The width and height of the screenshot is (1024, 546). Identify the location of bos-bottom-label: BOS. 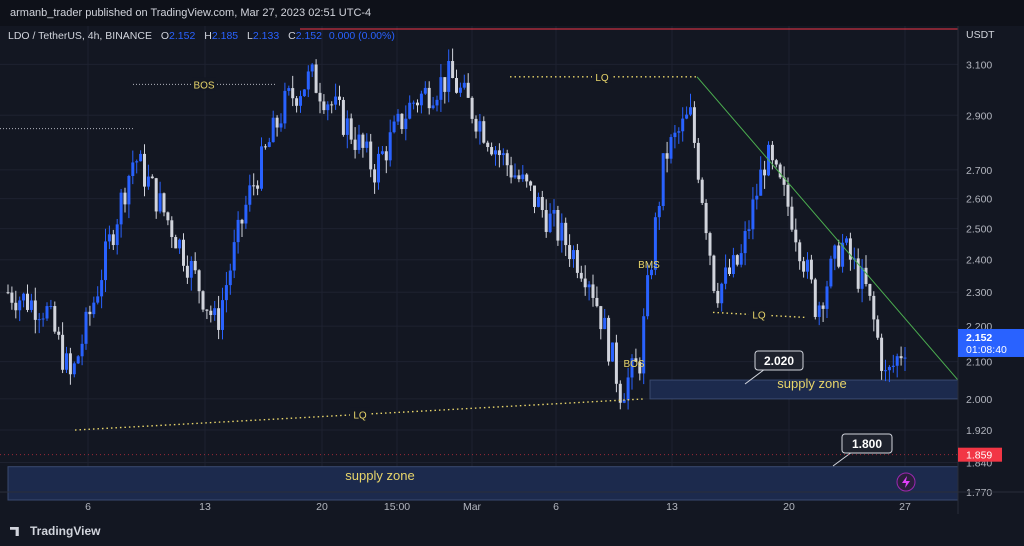
(633, 364).